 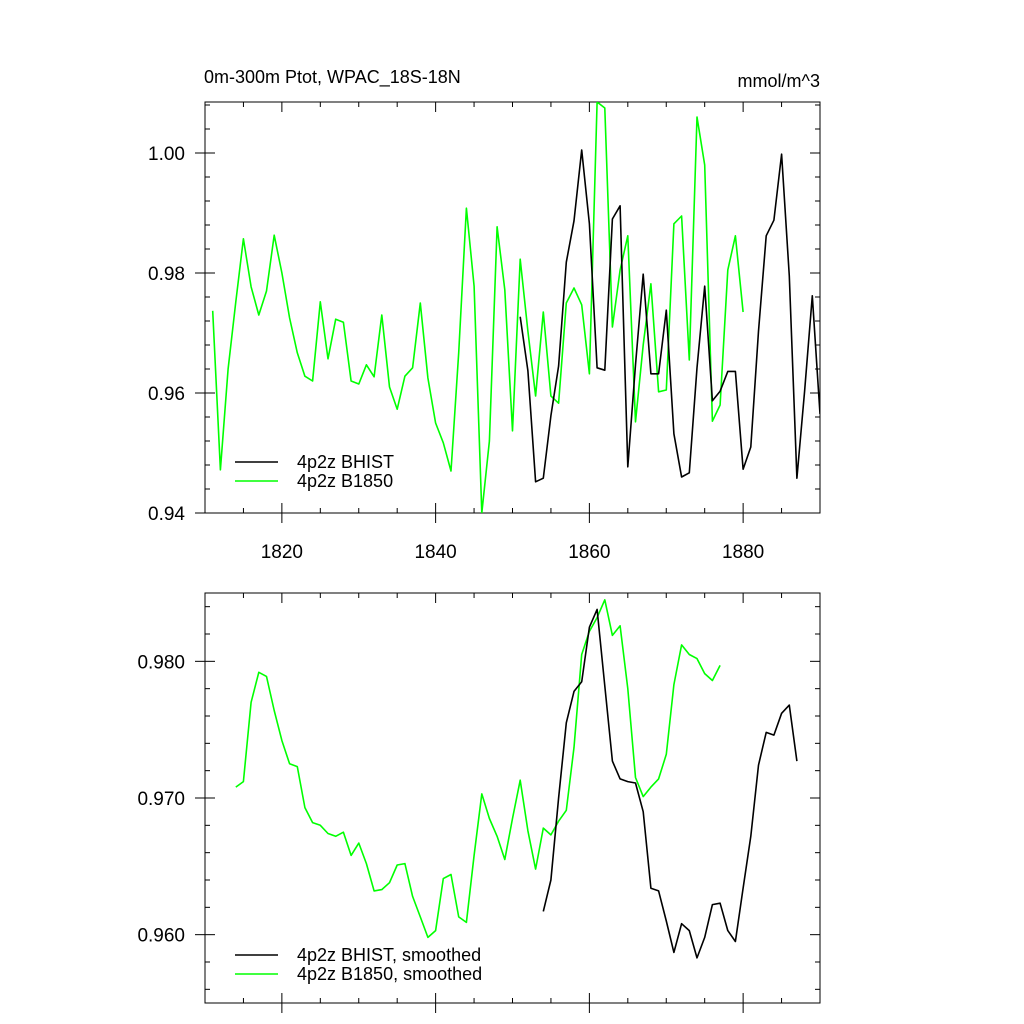 I want to click on x-tick-label: 1840, so click(x=435, y=552).